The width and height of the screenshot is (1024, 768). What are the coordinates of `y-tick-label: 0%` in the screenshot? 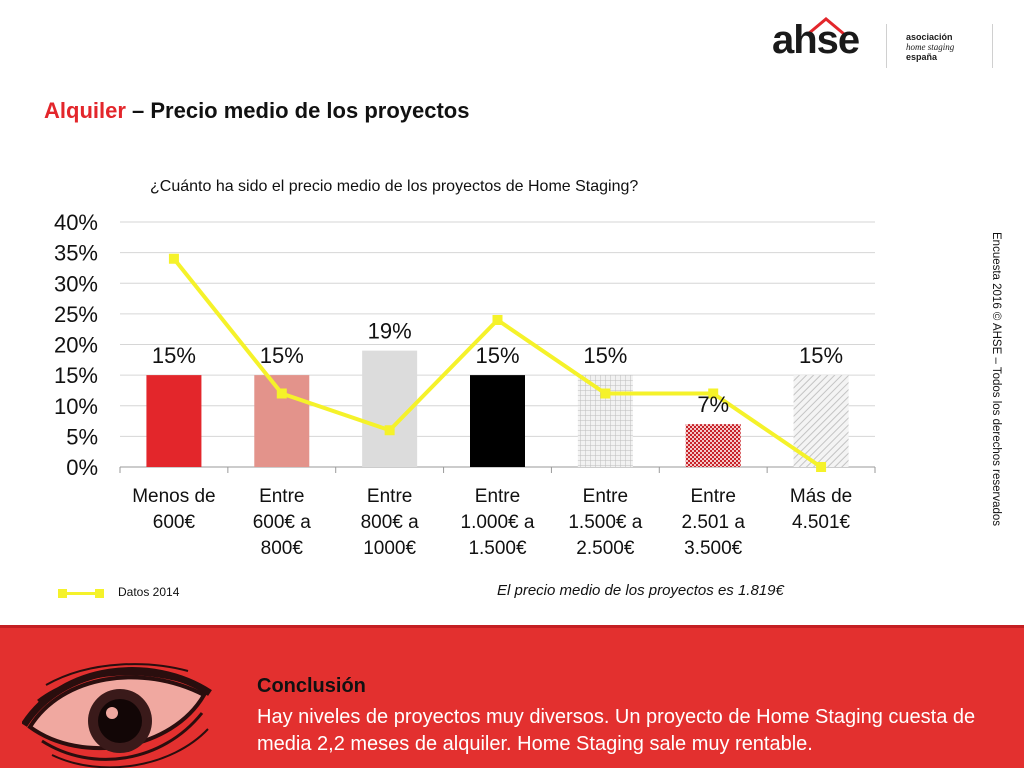 It's located at (82, 467).